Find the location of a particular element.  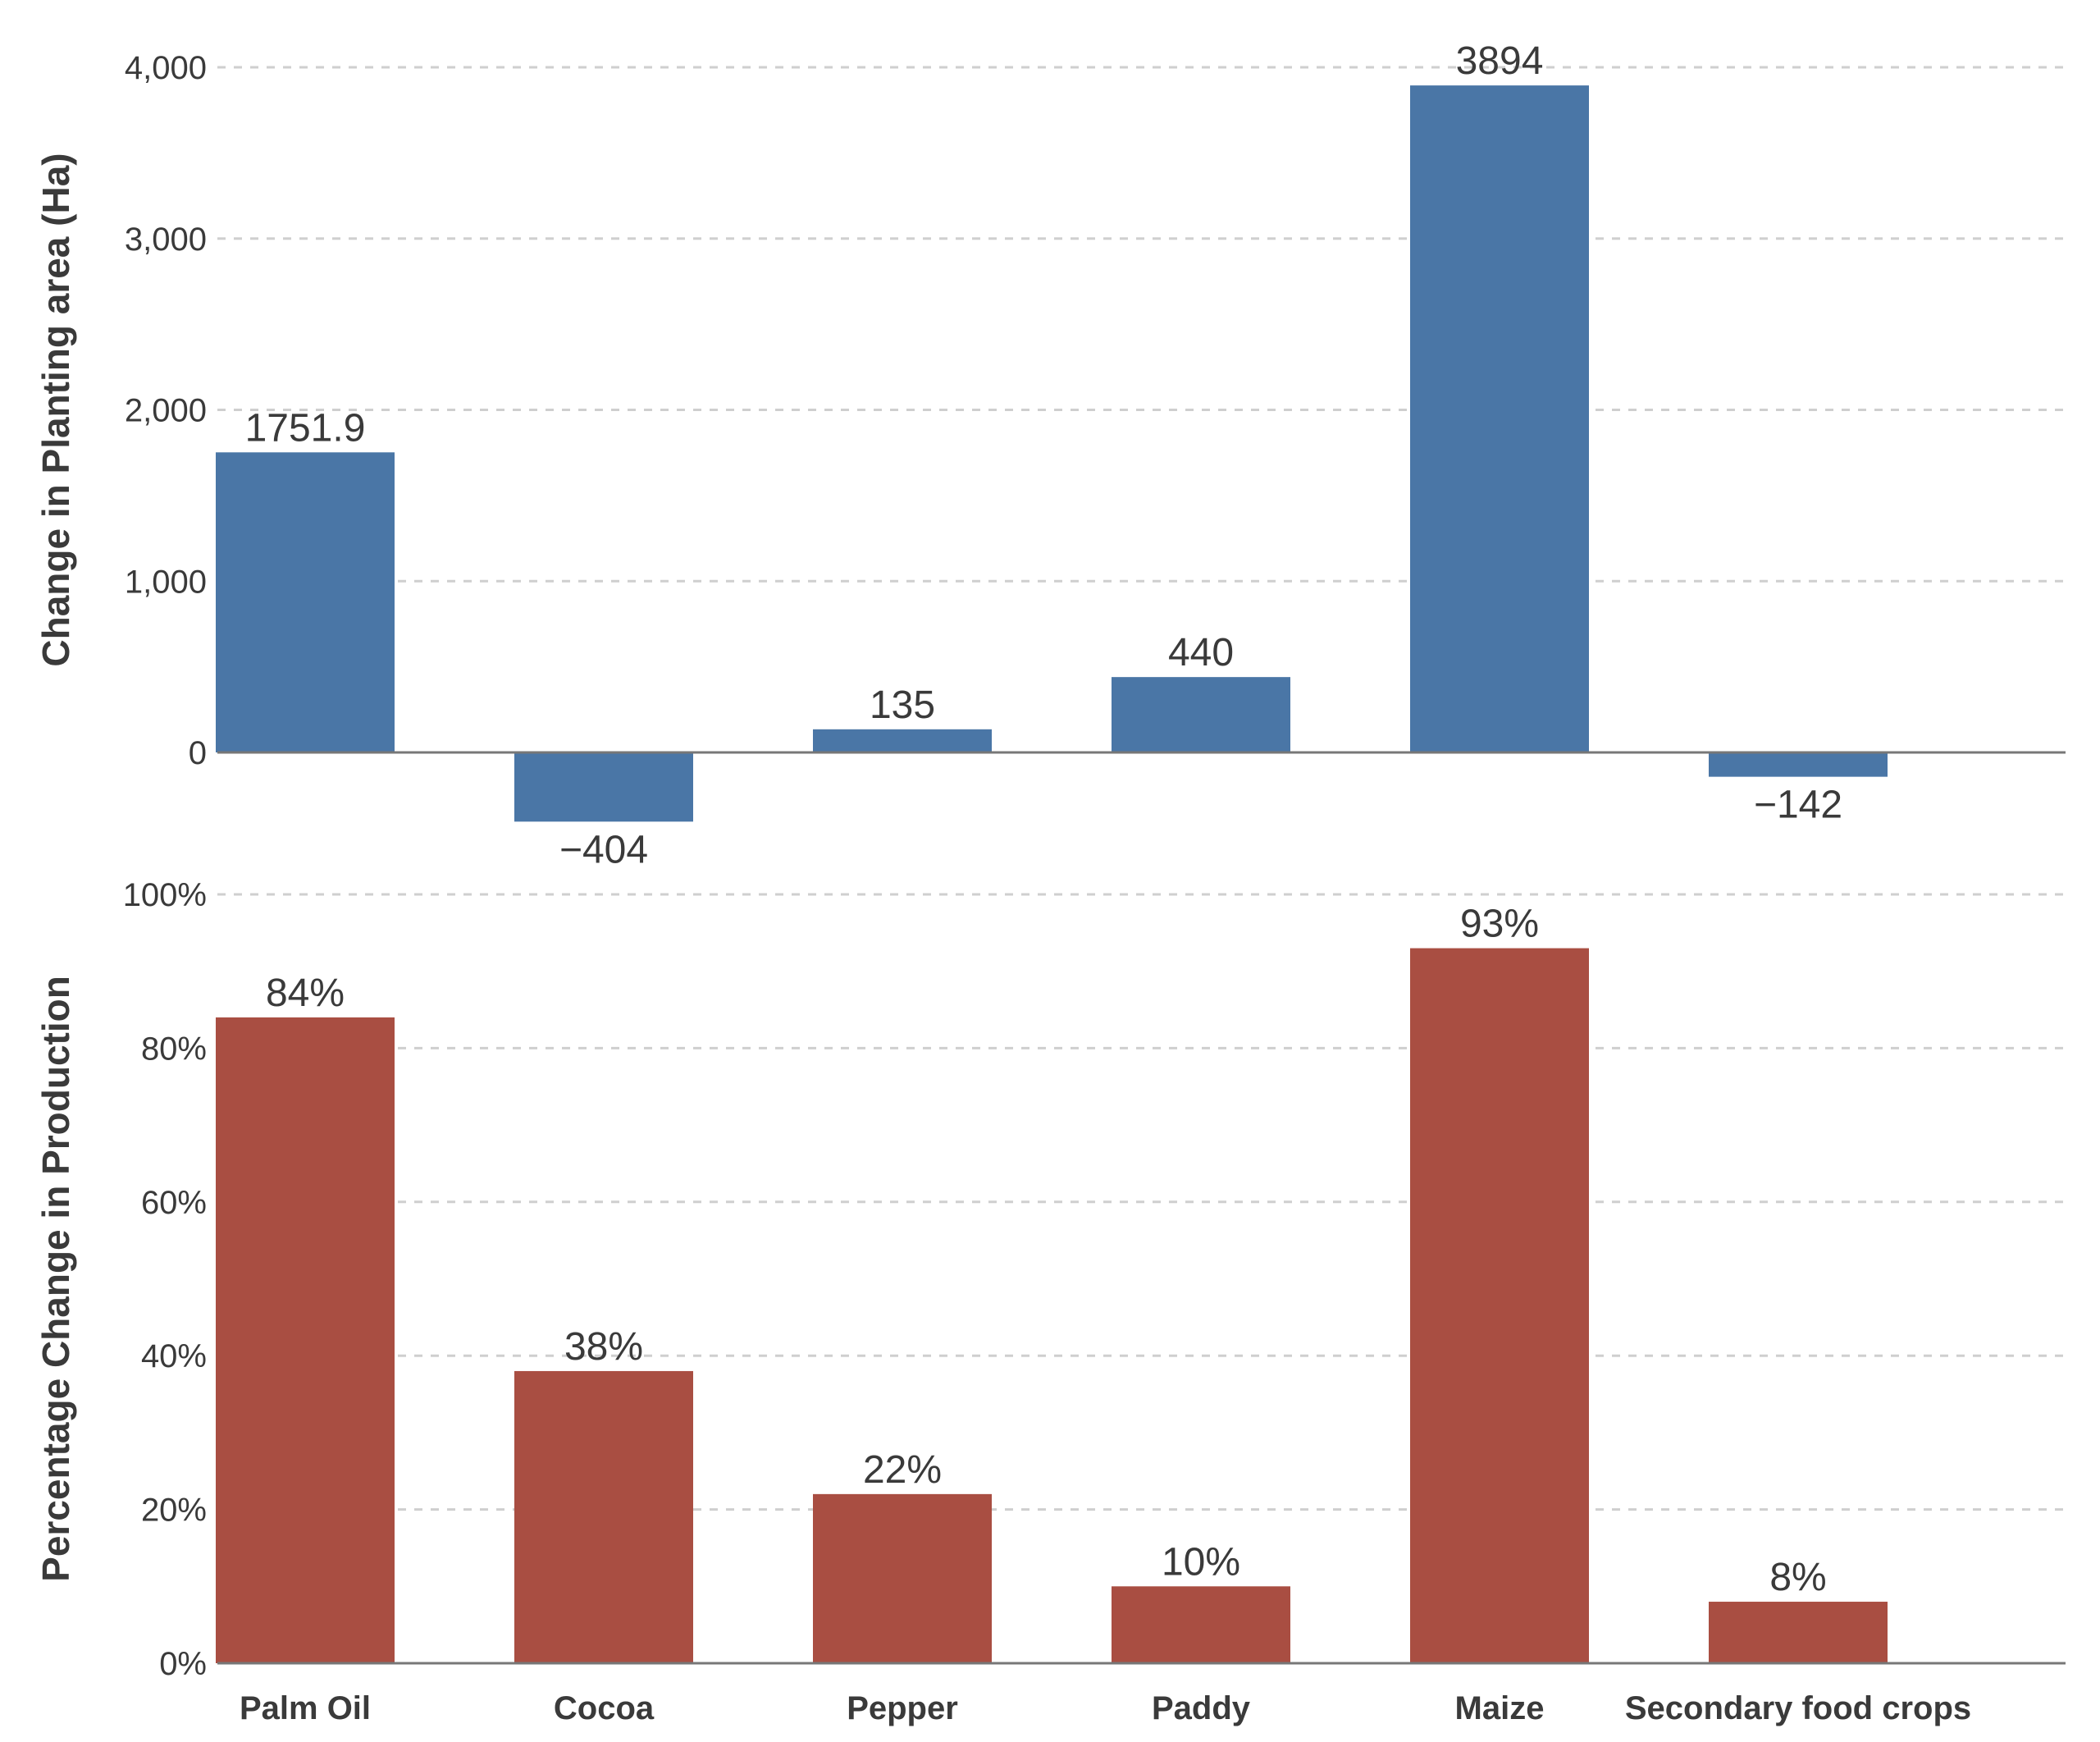

data-label: 8% is located at coordinates (1798, 1578).